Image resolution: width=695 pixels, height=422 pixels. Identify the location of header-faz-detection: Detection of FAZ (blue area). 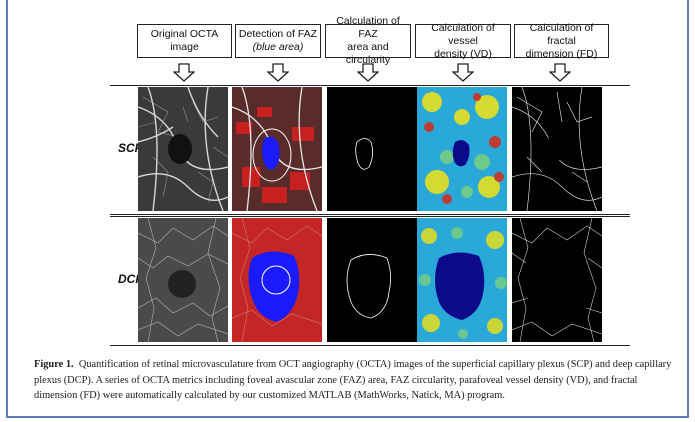
(278, 41).